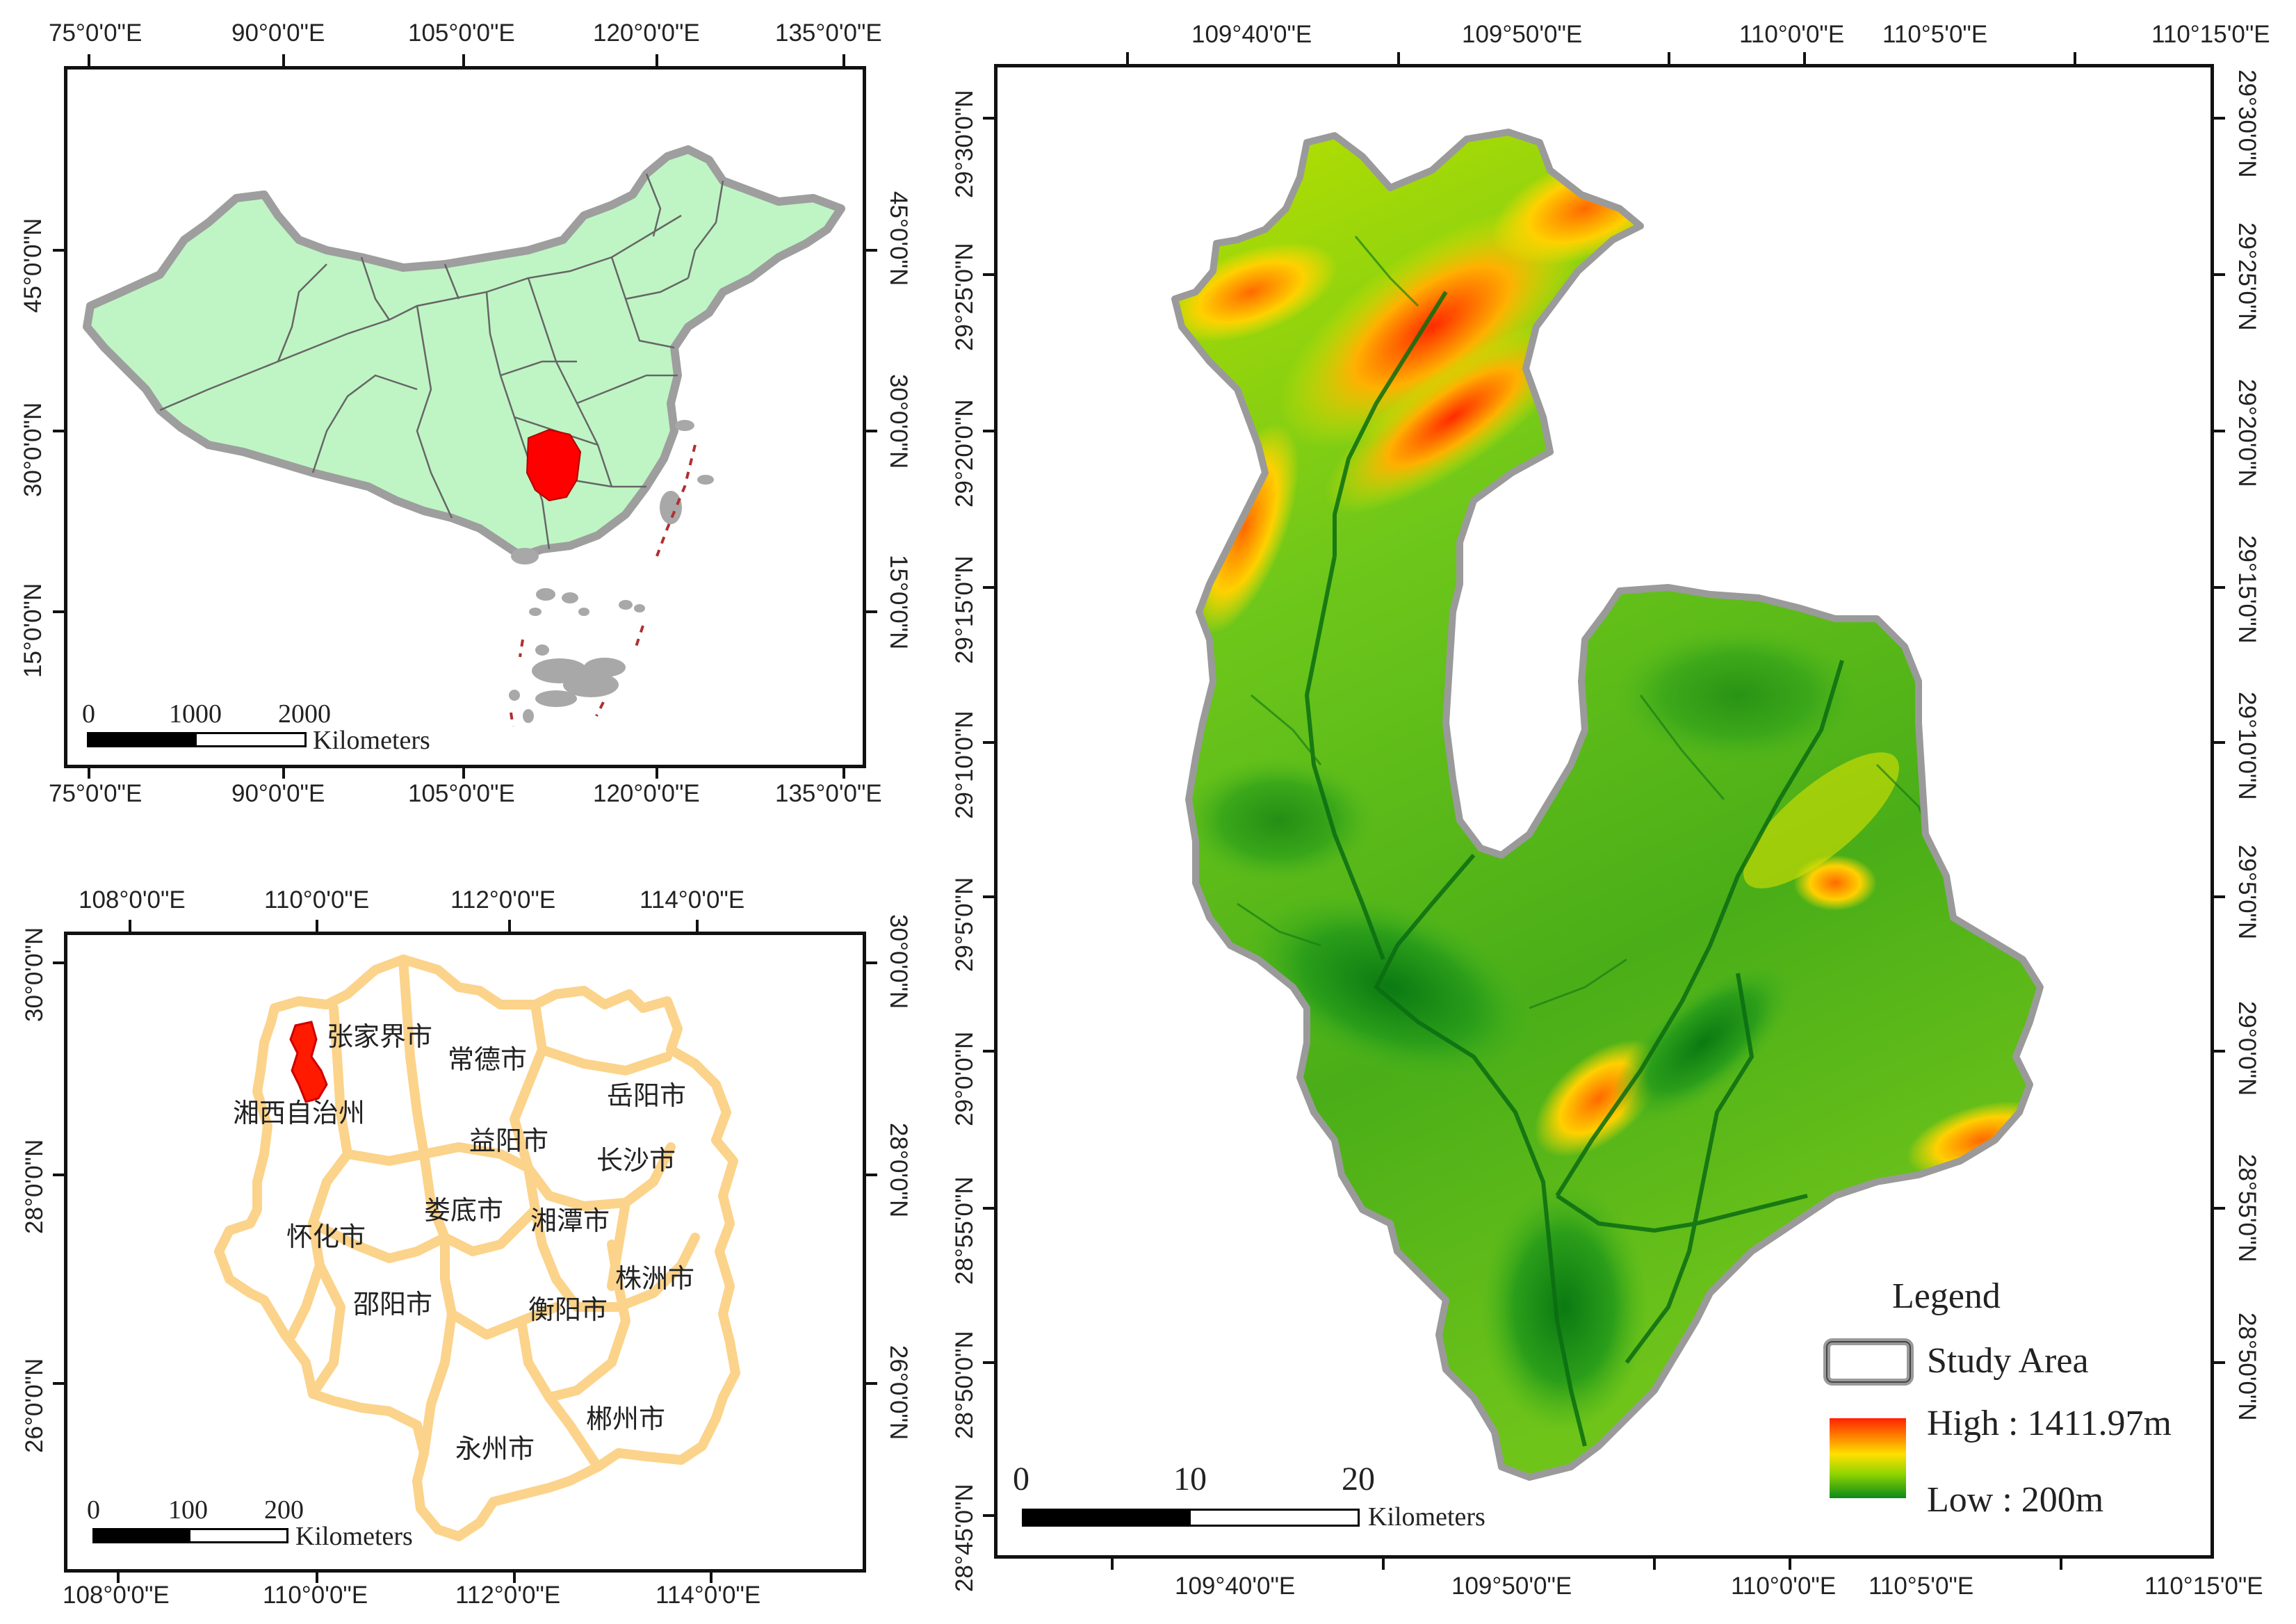  I want to click on city-label: 娄底市, so click(464, 1211).